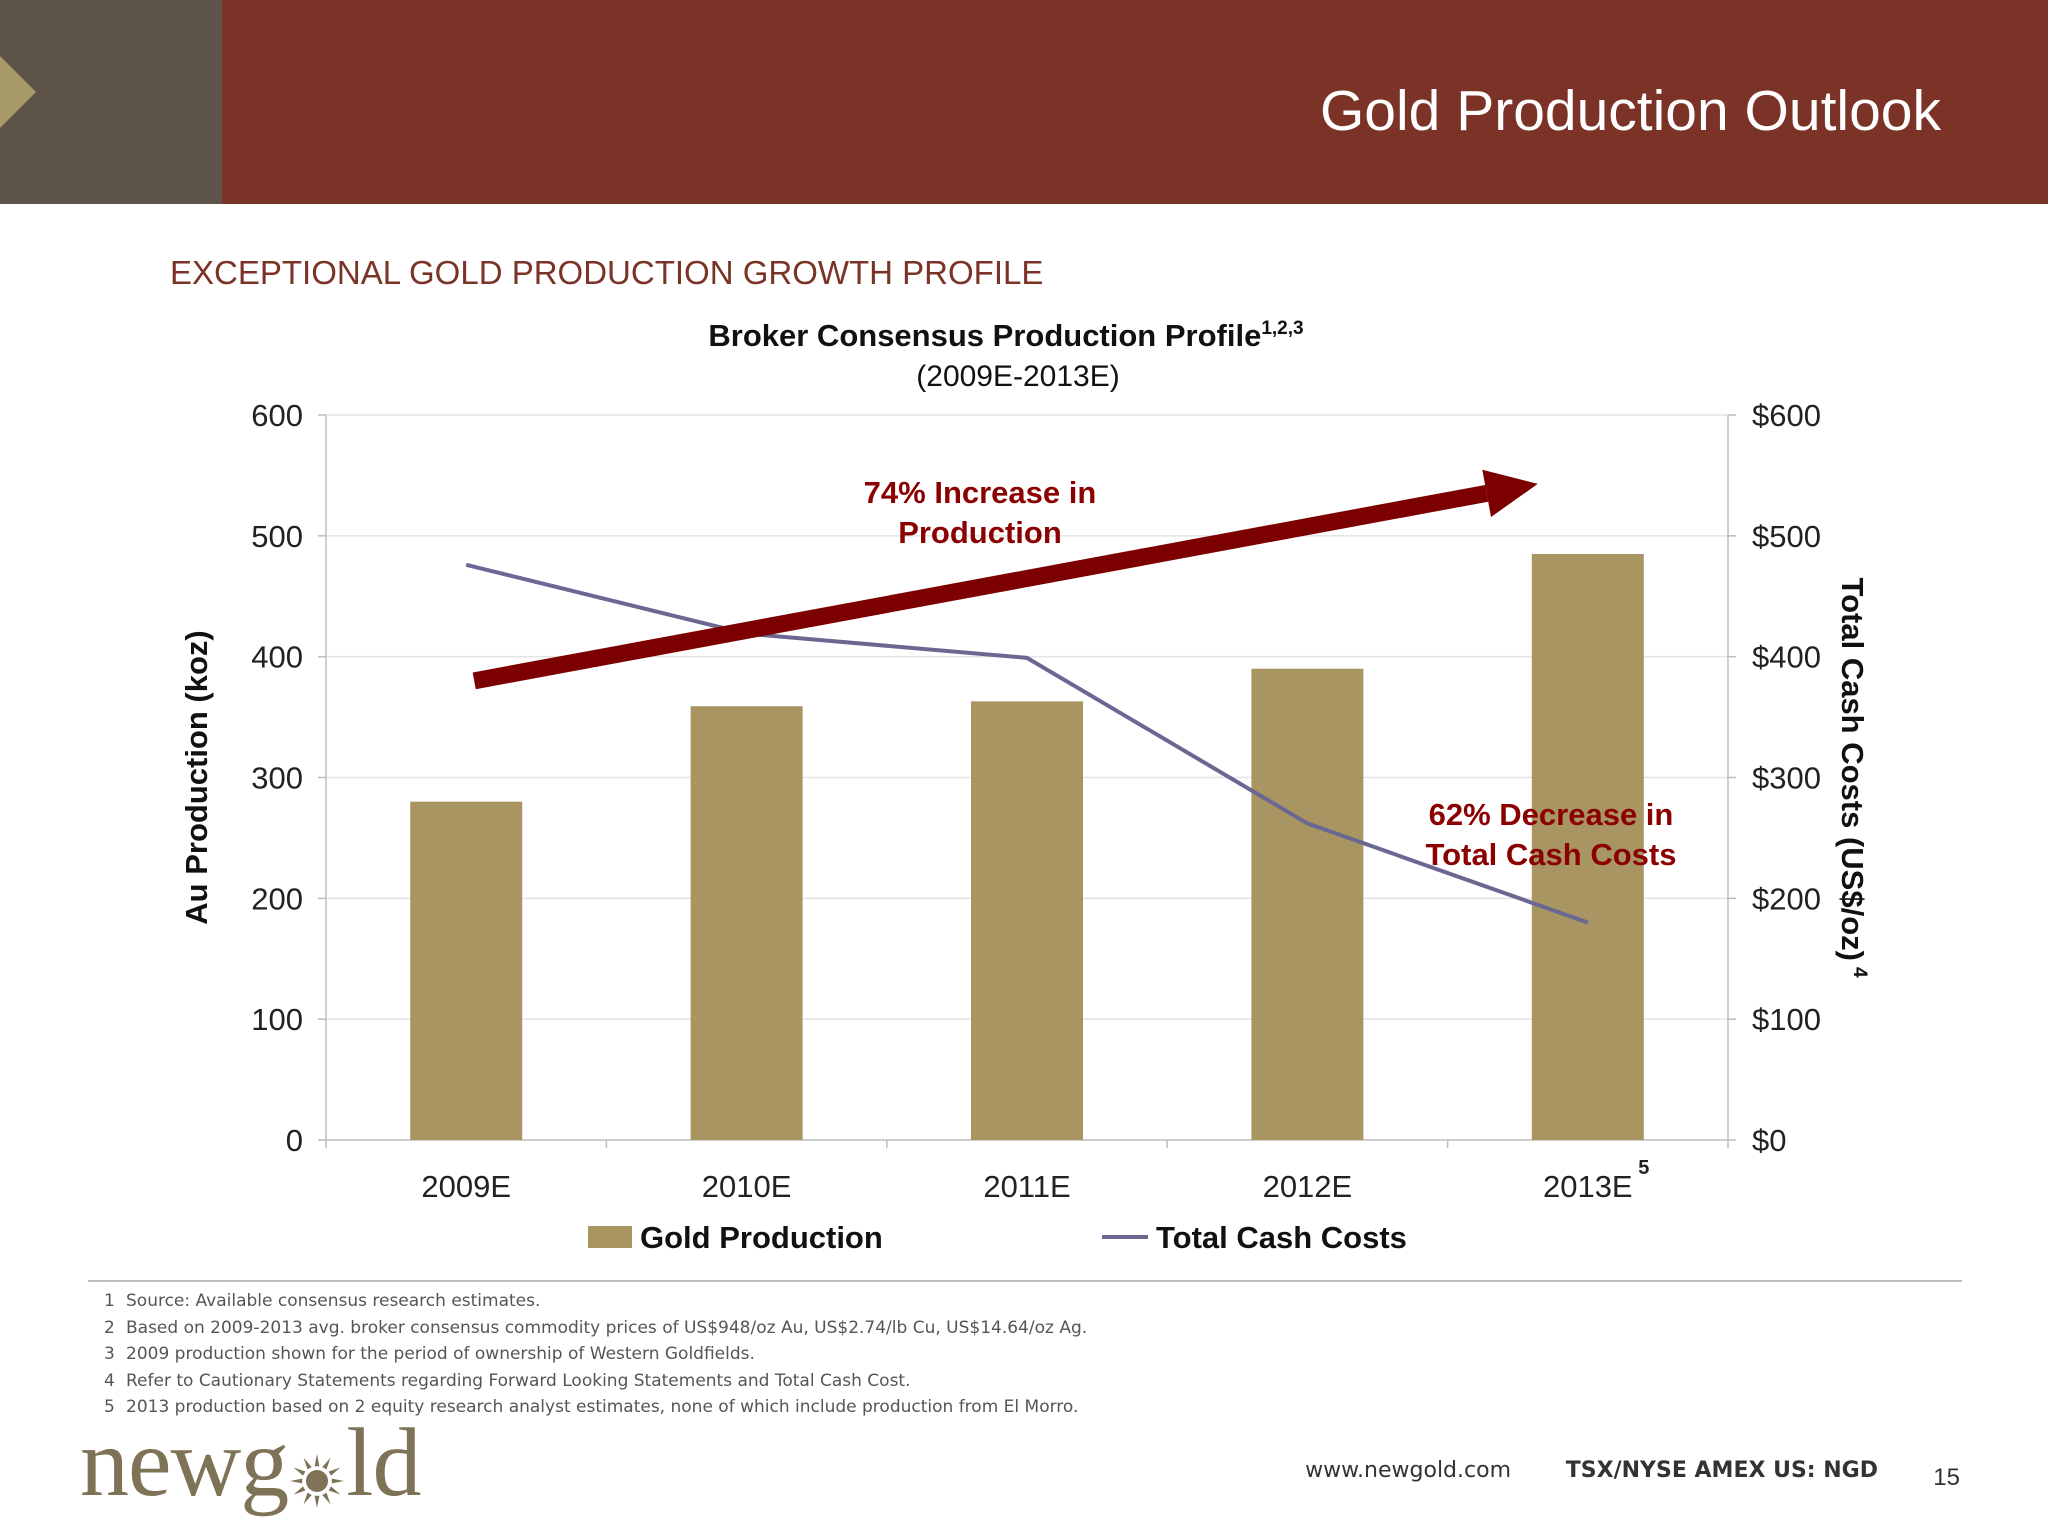 The width and height of the screenshot is (2048, 1536). I want to click on footnote-number: 3, so click(109, 1354).